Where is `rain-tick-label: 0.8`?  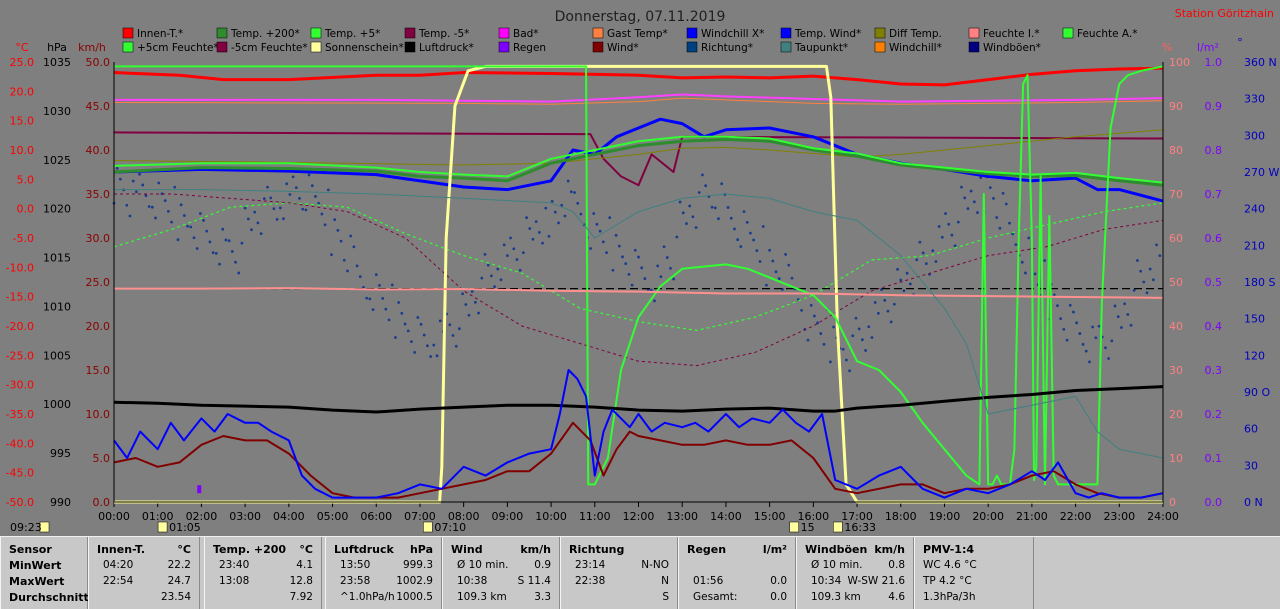
rain-tick-label: 0.8 is located at coordinates (1214, 150).